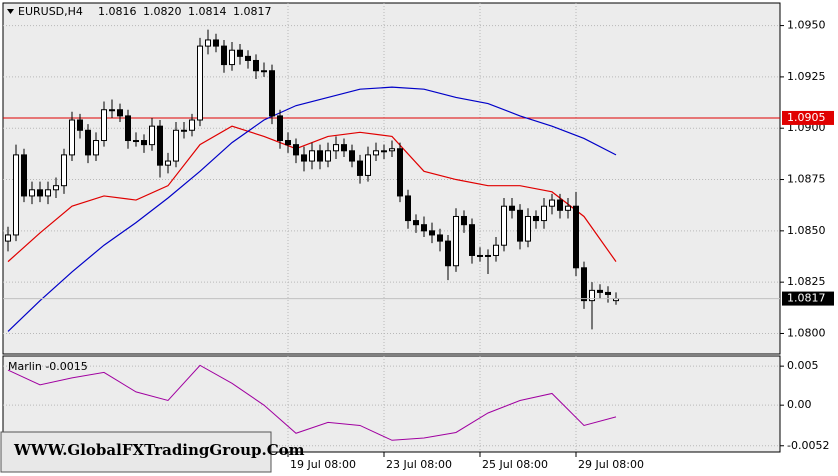 This screenshot has height=476, width=838. Describe the element at coordinates (799, 404) in the screenshot. I see `y-tick-label: 0.00` at that location.